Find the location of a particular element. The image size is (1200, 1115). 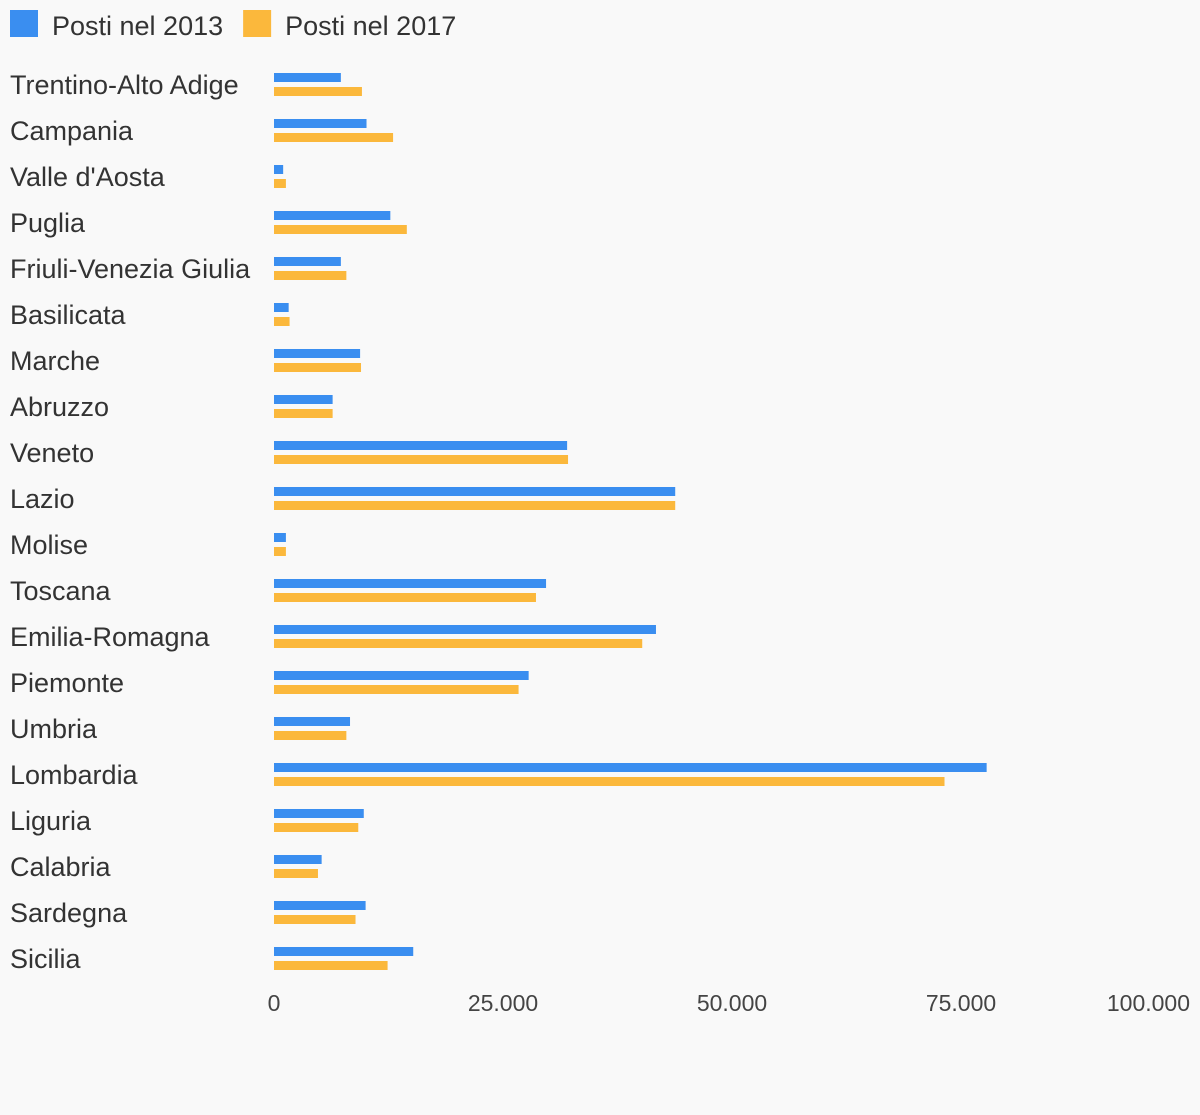

bar-valle-d-aosta-2017 is located at coordinates (280, 183).